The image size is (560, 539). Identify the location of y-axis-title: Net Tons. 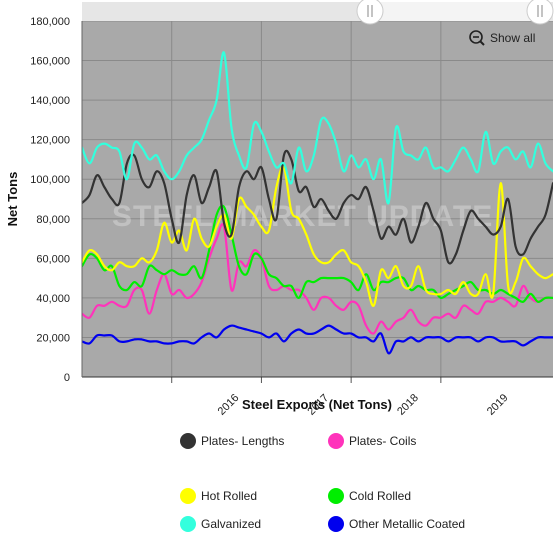
(12, 199).